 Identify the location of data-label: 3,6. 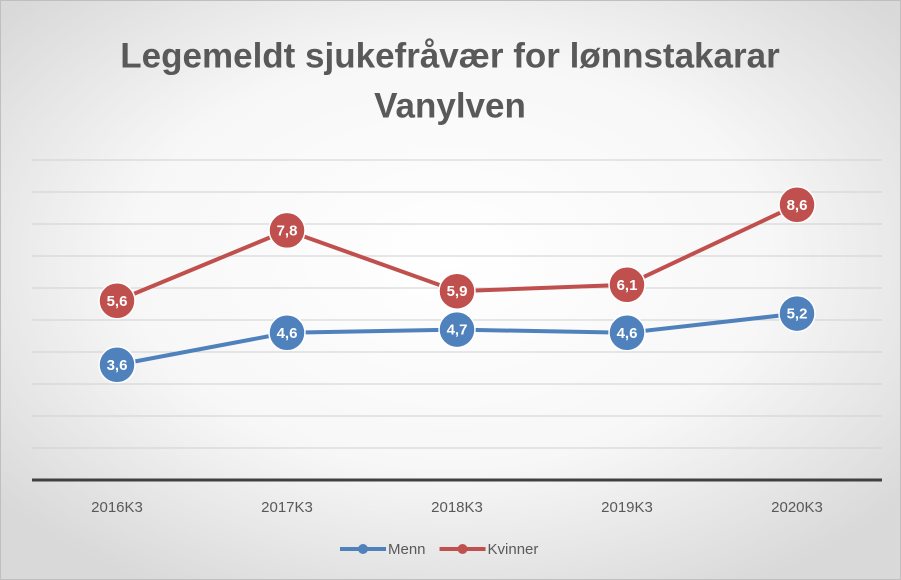
(117, 365).